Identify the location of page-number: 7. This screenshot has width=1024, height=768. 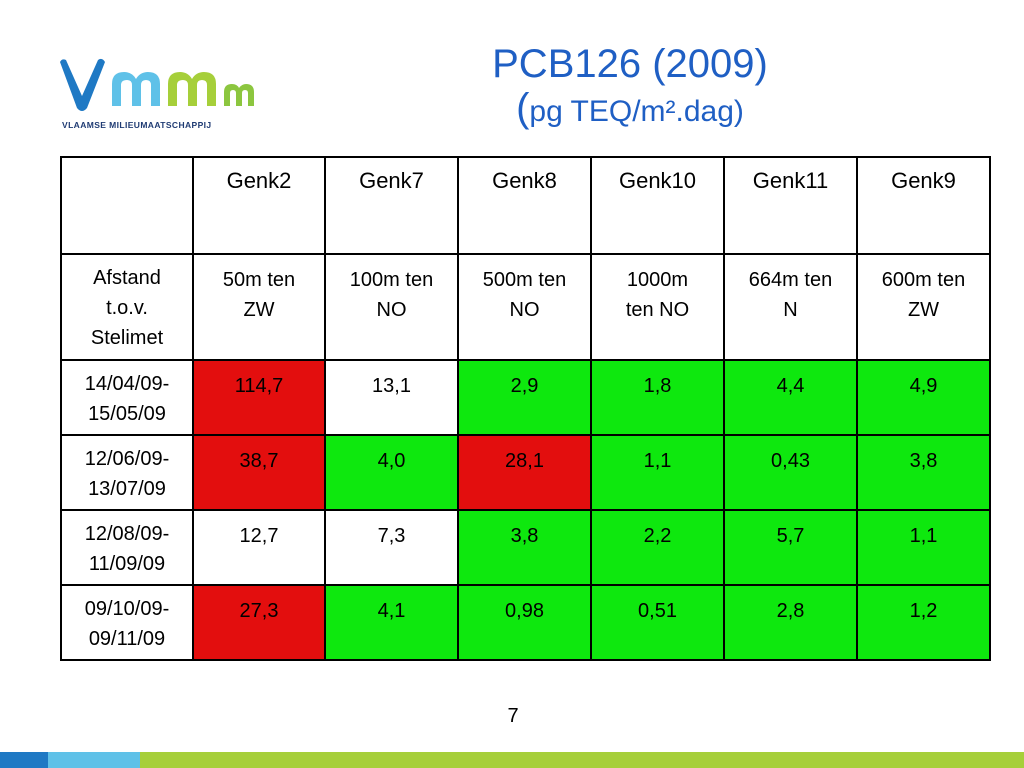
(513, 716).